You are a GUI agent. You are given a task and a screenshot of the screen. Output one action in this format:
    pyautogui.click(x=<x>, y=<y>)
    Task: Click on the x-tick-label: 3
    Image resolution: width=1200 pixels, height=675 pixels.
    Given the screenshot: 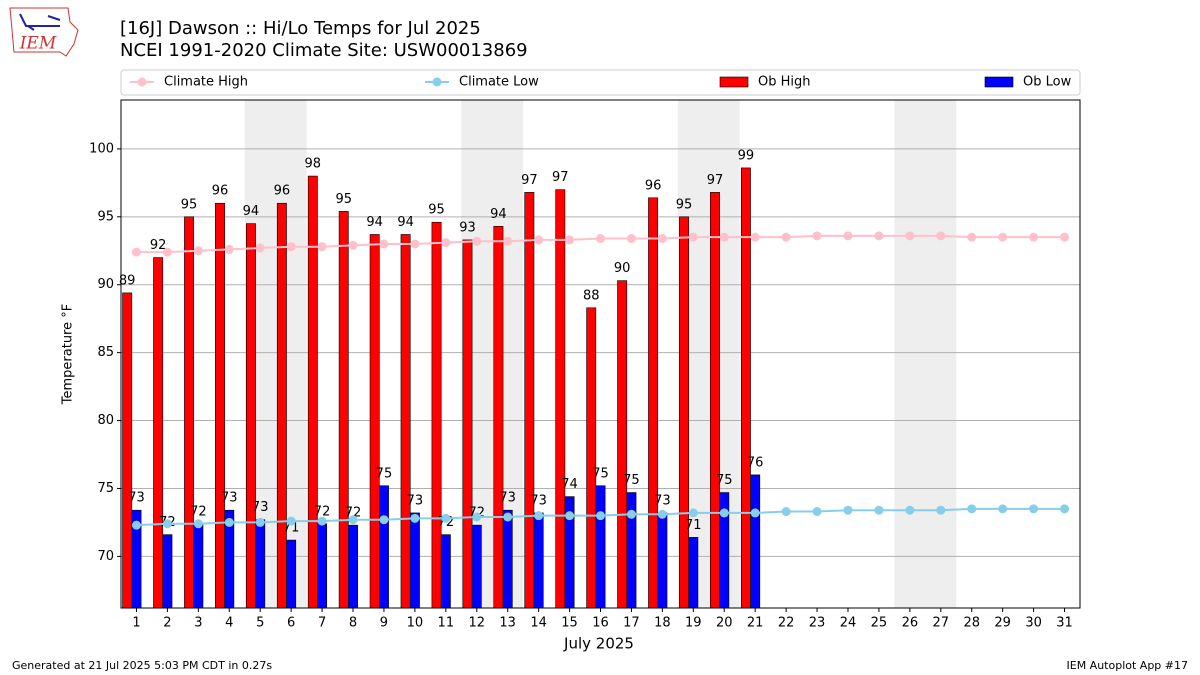 What is the action you would take?
    pyautogui.click(x=198, y=623)
    